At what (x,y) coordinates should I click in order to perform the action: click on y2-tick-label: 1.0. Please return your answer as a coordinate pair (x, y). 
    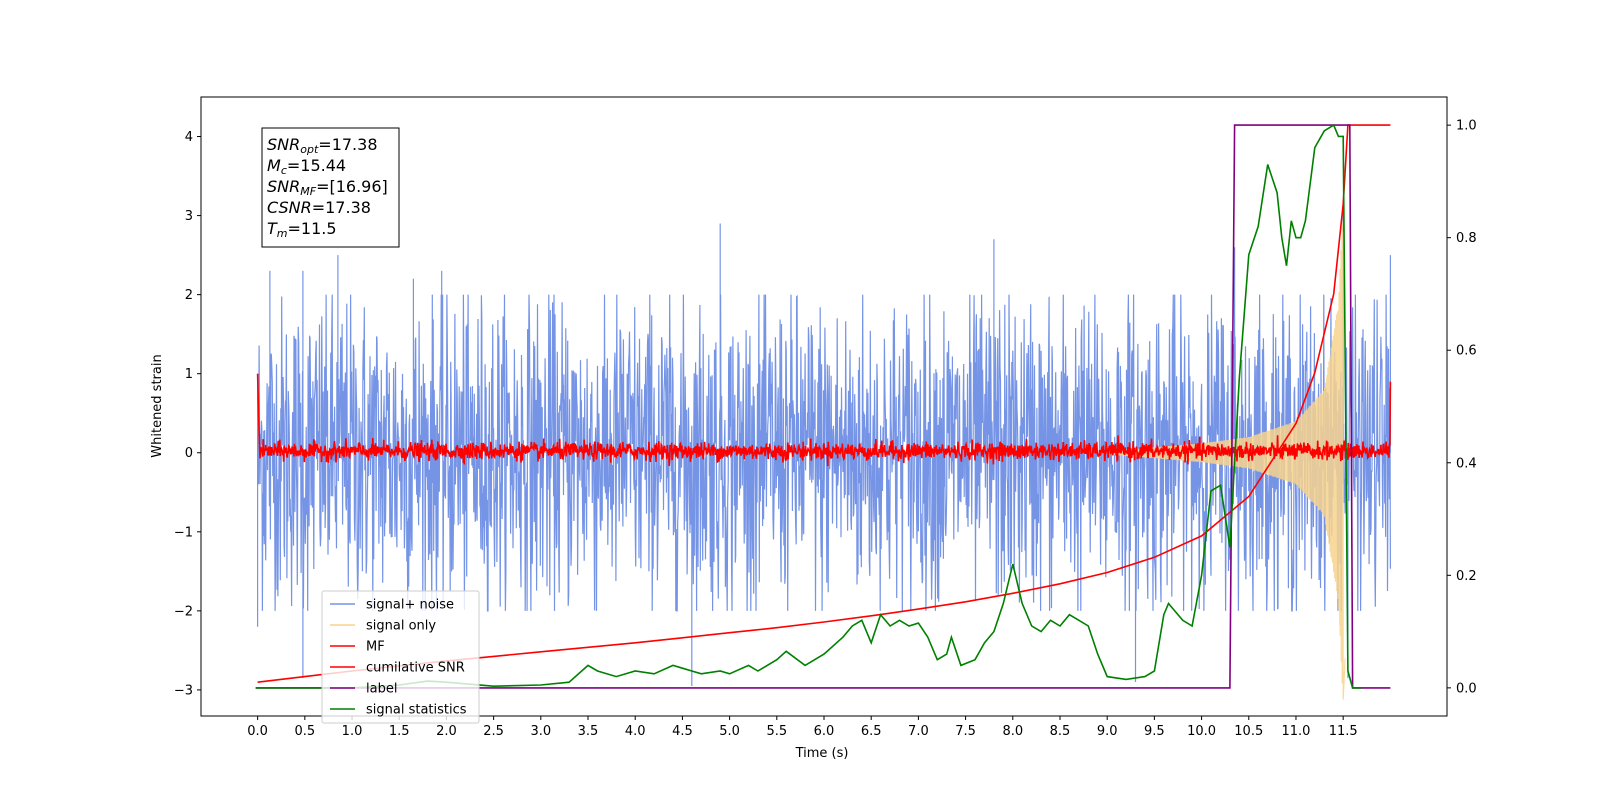
    Looking at the image, I should click on (1466, 126).